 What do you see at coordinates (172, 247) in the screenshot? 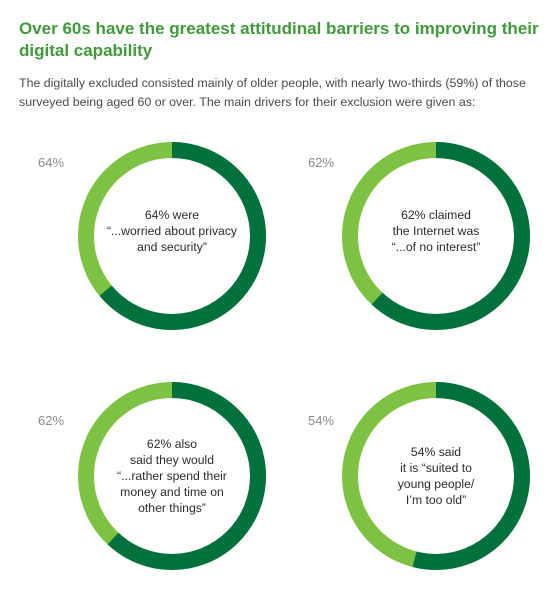
I see `caption-line: and security”` at bounding box center [172, 247].